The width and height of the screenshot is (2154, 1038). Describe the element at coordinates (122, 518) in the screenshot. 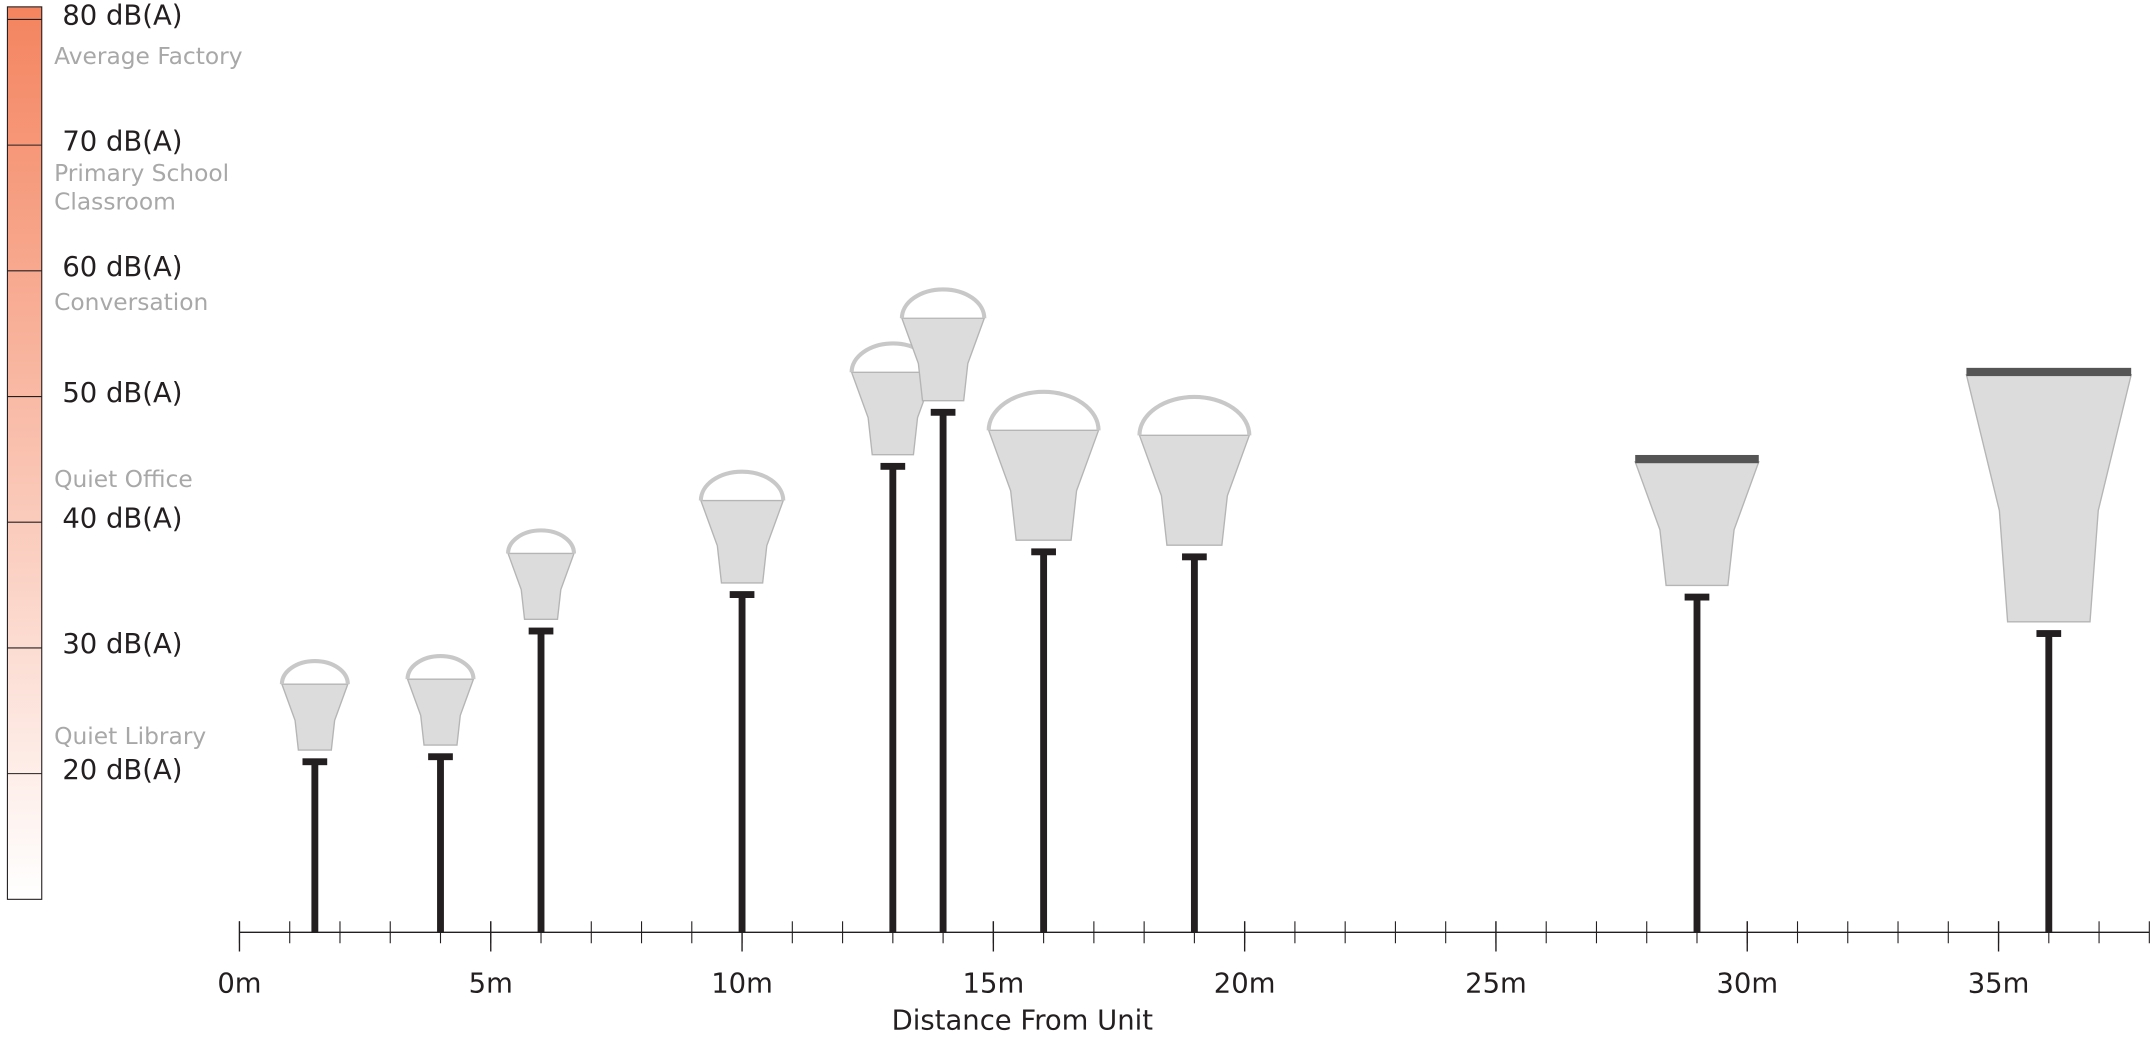

I see `y-tick-label: 40 dB(A)` at that location.